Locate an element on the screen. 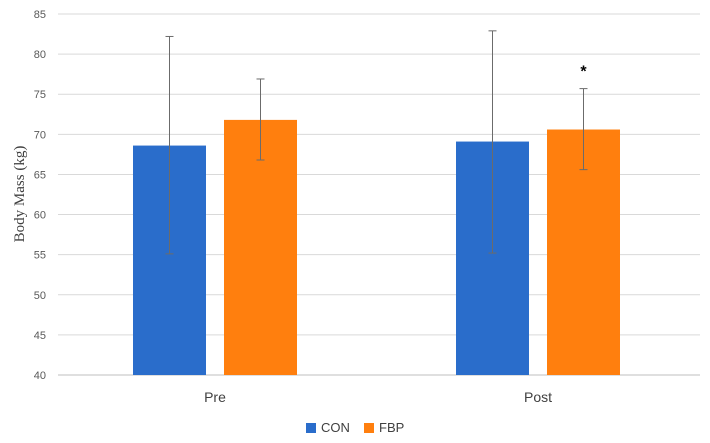 This screenshot has height=443, width=710. bar-fbp-post is located at coordinates (583, 252).